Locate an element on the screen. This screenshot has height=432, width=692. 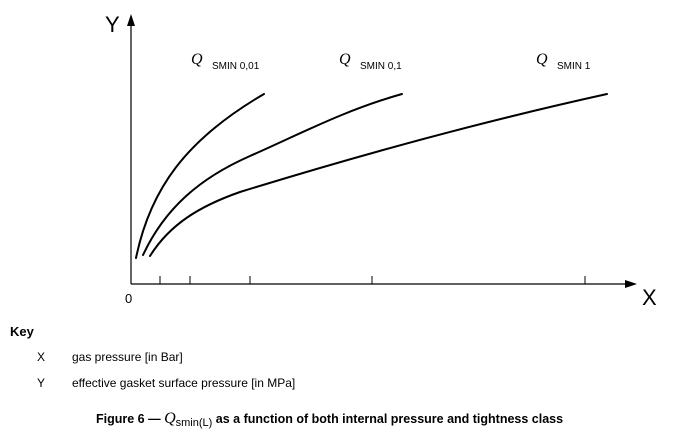
caption-symbol: Q is located at coordinates (170, 418).